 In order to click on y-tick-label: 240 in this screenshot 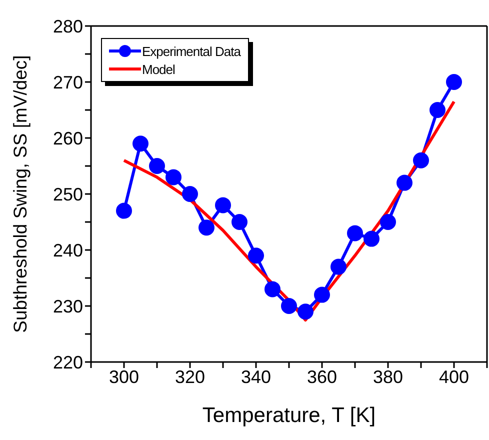, I will do `click(67, 250)`.